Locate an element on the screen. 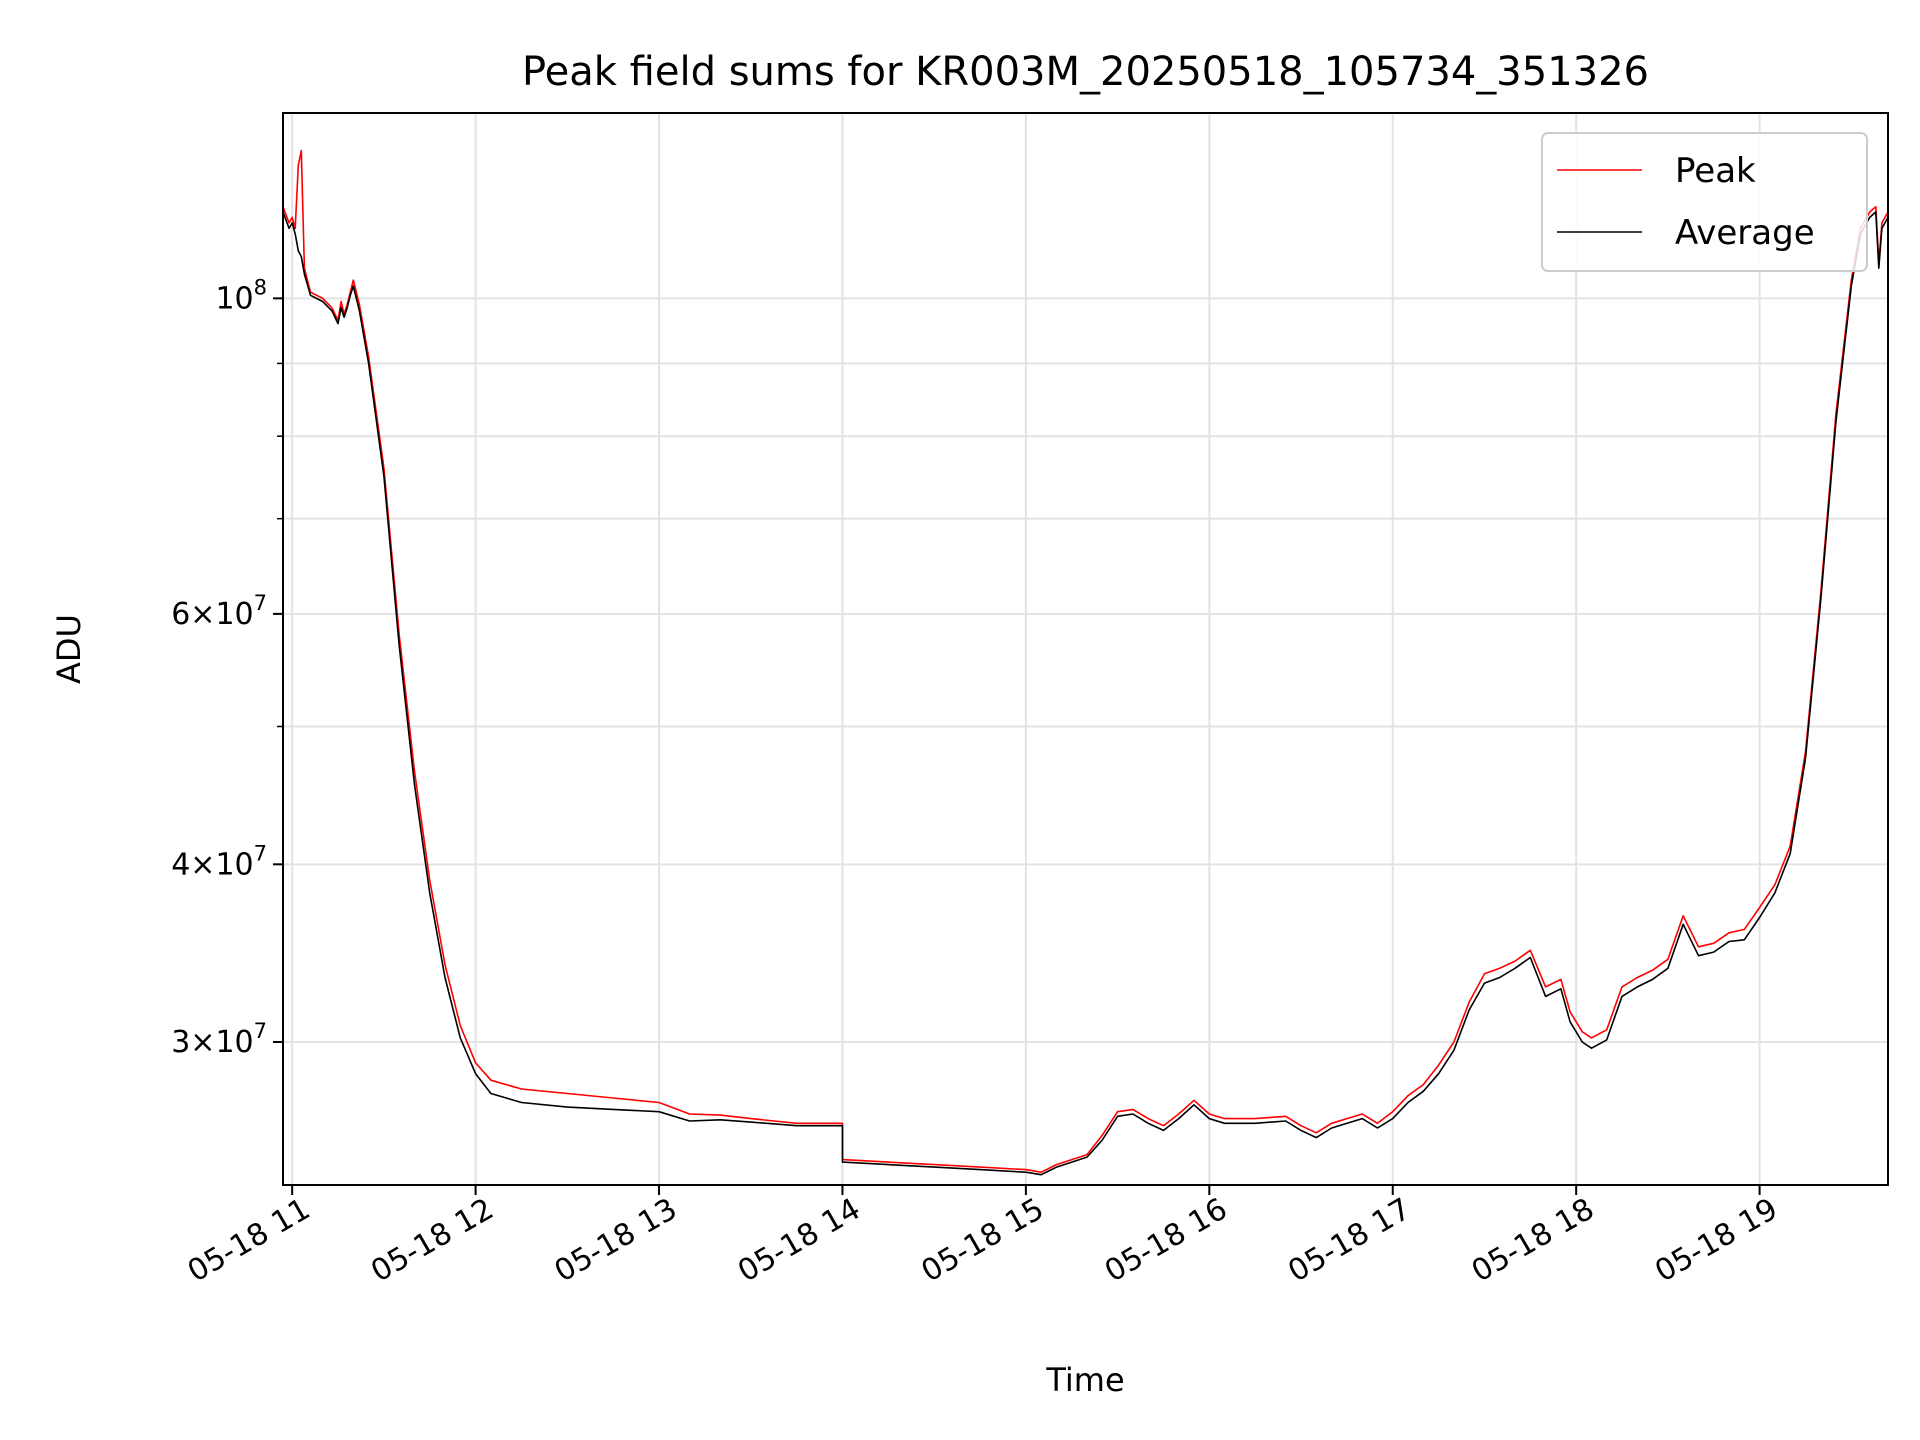  y-tick-label: 6×10⁷ is located at coordinates (219, 611).